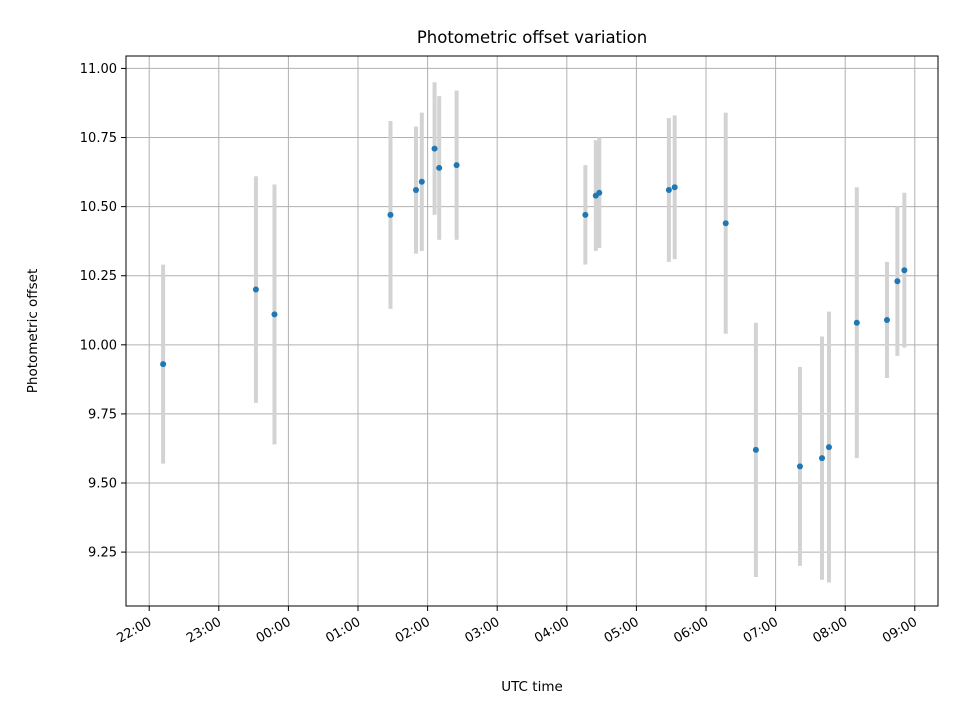 This screenshot has height=720, width=960. What do you see at coordinates (532, 37) in the screenshot?
I see `chart-title: Photometric offset variation` at bounding box center [532, 37].